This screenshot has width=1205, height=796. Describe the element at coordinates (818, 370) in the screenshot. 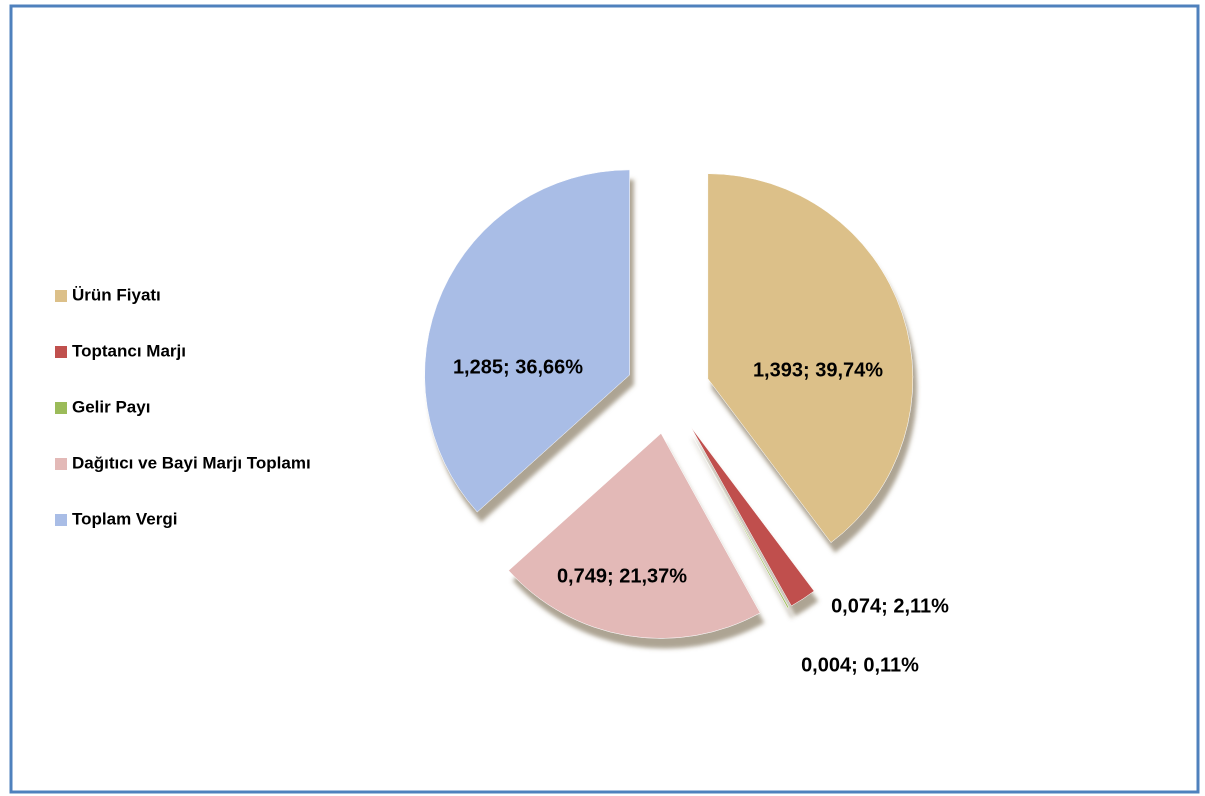

I see `data-label: 1,393; 39,74%` at that location.